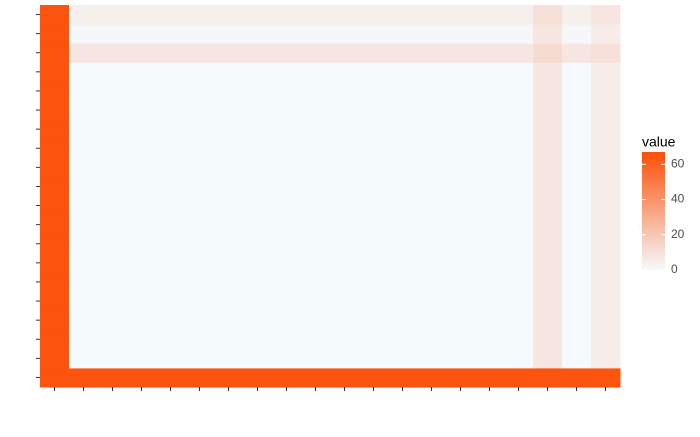 The height and width of the screenshot is (437, 700). What do you see at coordinates (678, 234) in the screenshot?
I see `legend-tick-label: 20` at bounding box center [678, 234].